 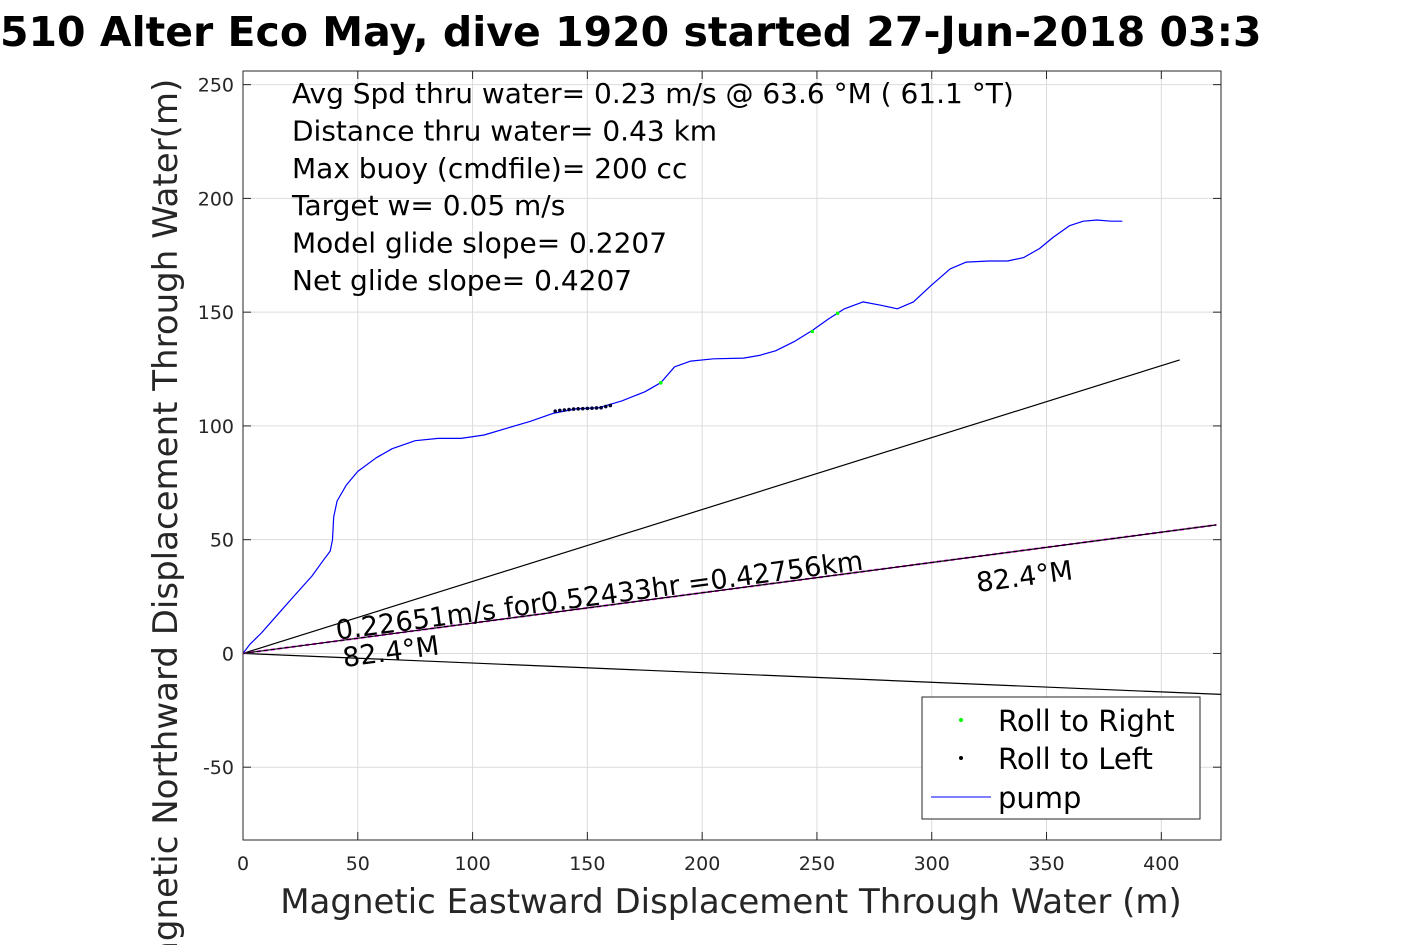 What do you see at coordinates (961, 720) in the screenshot?
I see `legend-marker-roll-right` at bounding box center [961, 720].